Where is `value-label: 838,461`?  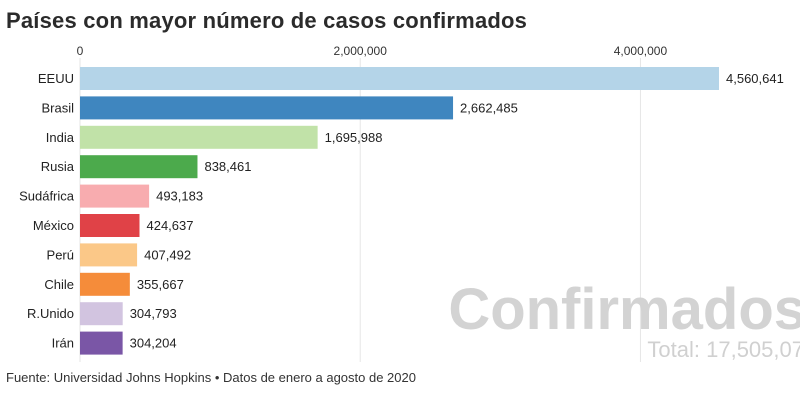
value-label: 838,461 is located at coordinates (227, 166).